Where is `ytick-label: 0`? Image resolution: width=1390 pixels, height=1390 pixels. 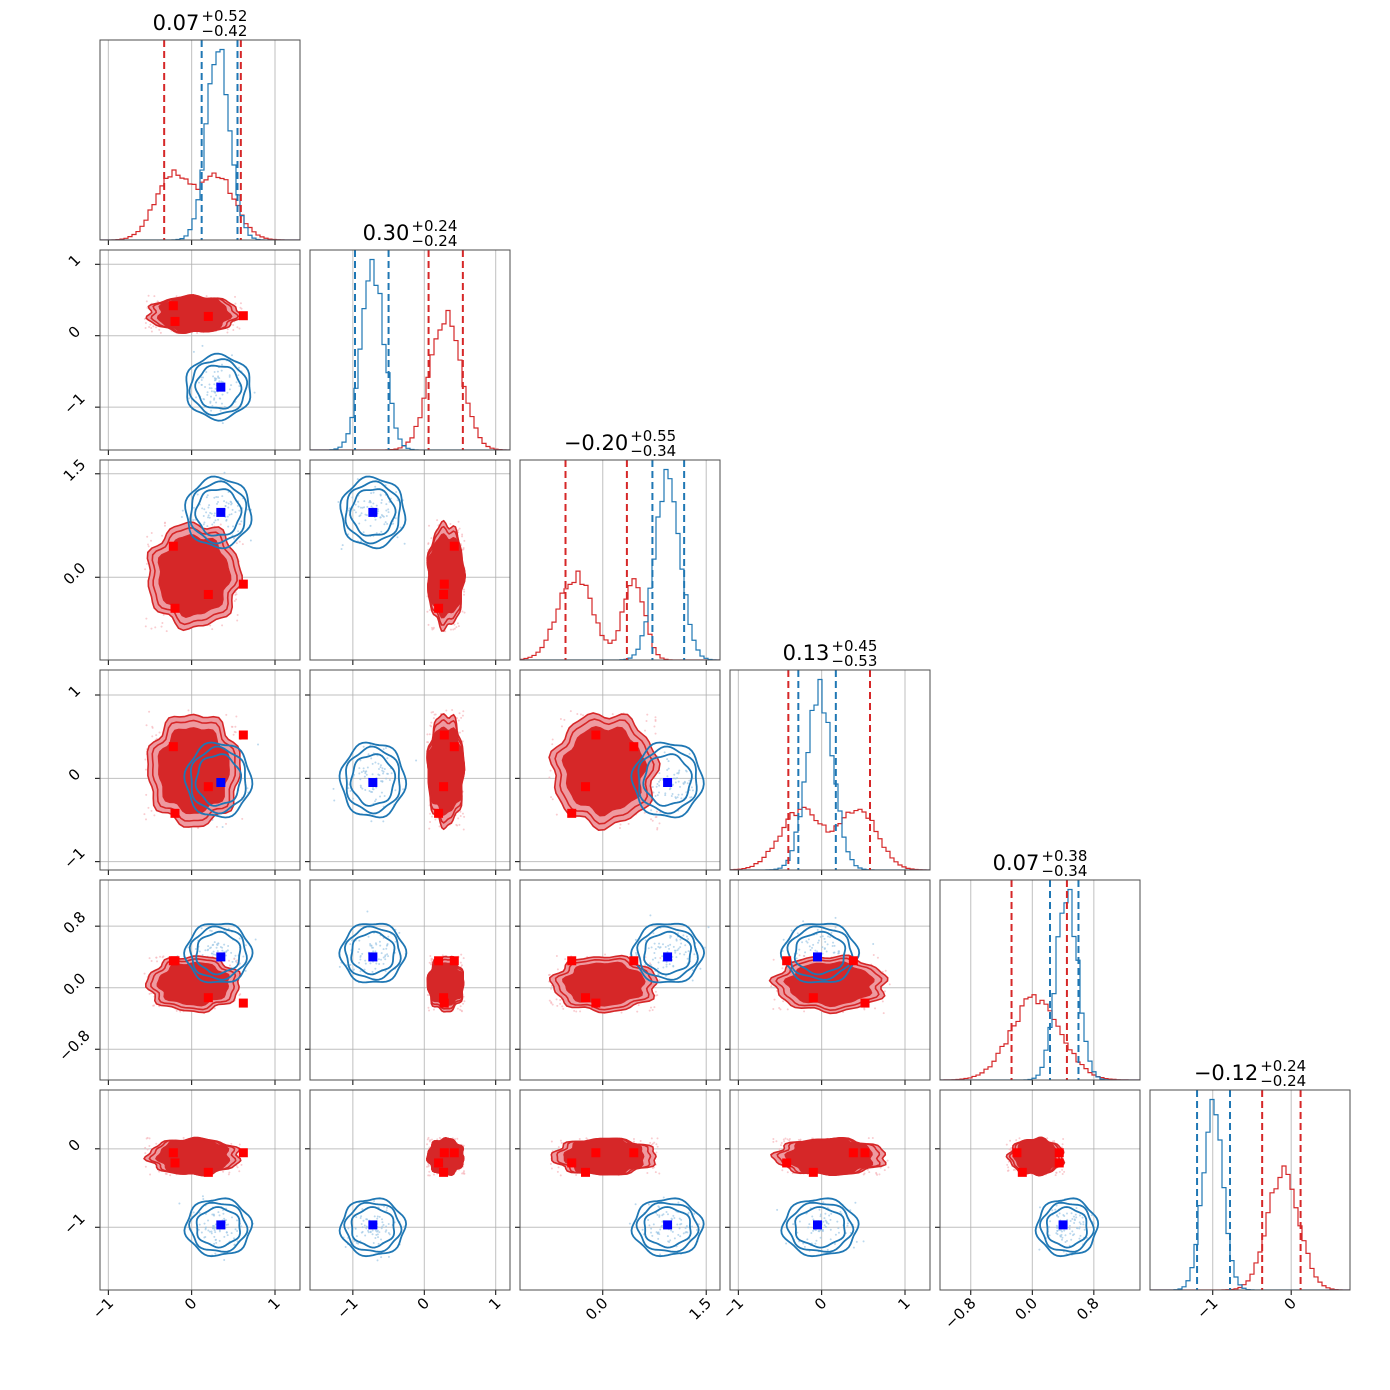
ytick-label: 0 is located at coordinates (74, 1145).